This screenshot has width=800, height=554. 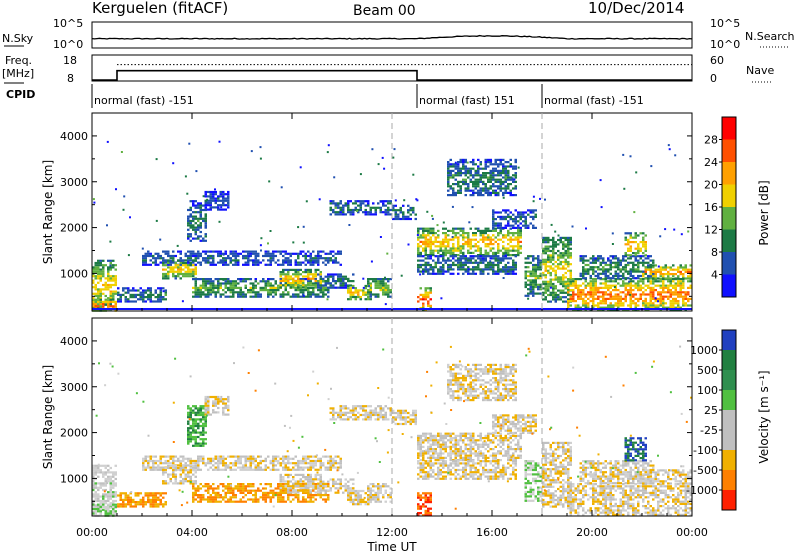 What do you see at coordinates (709, 430) in the screenshot?
I see `velocity-colorbar-label: -25` at bounding box center [709, 430].